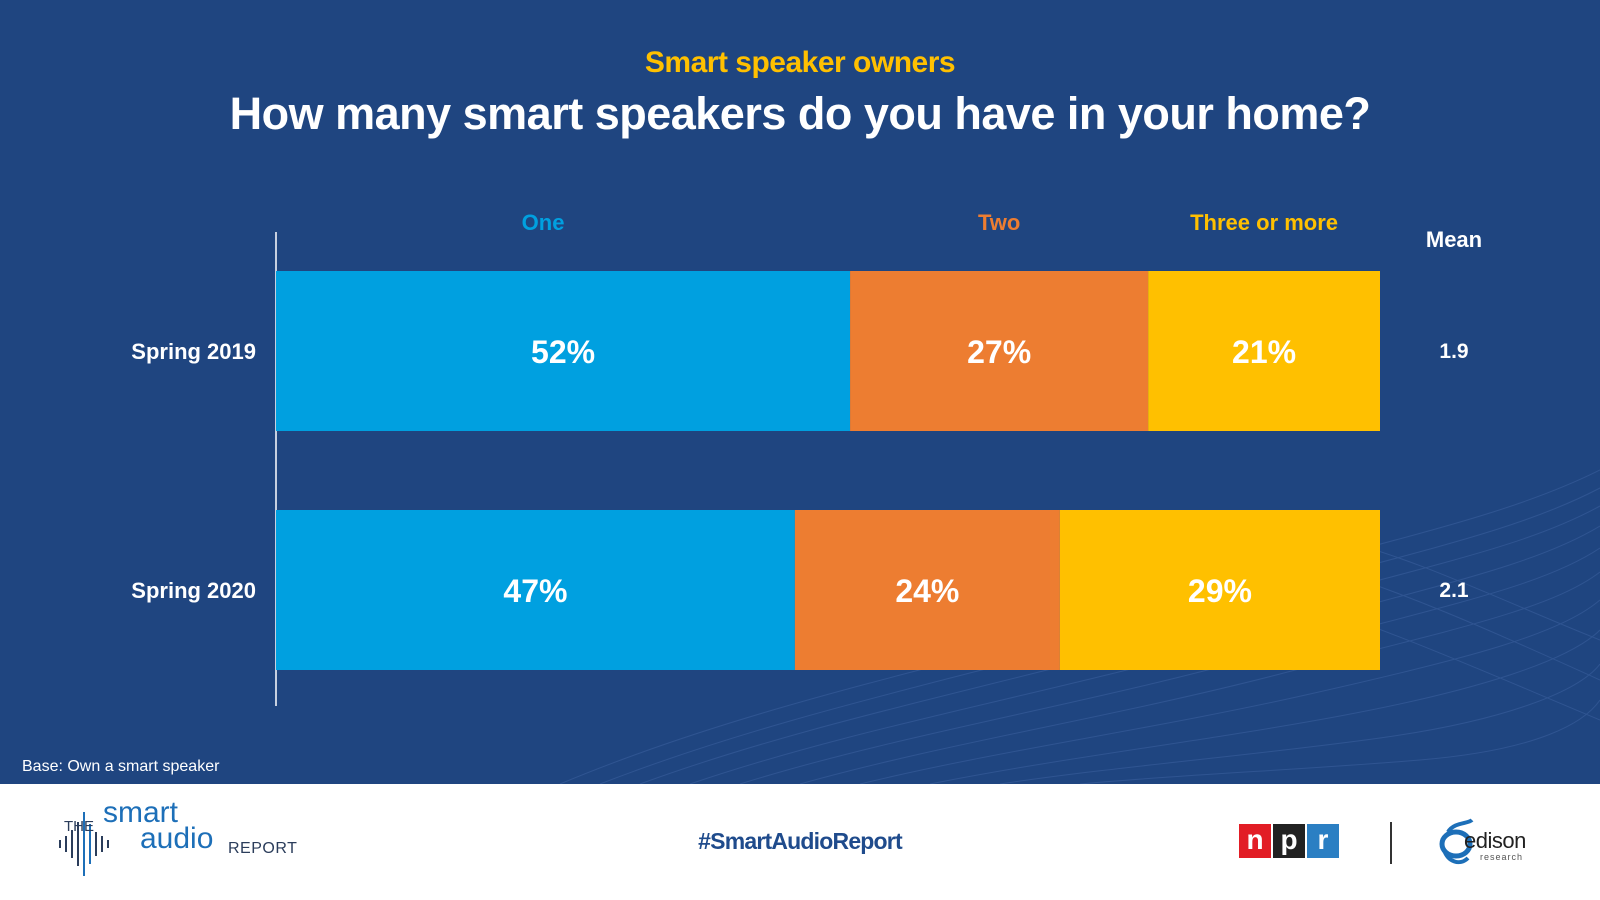  What do you see at coordinates (1323, 841) in the screenshot?
I see `npr-letter-r: r` at bounding box center [1323, 841].